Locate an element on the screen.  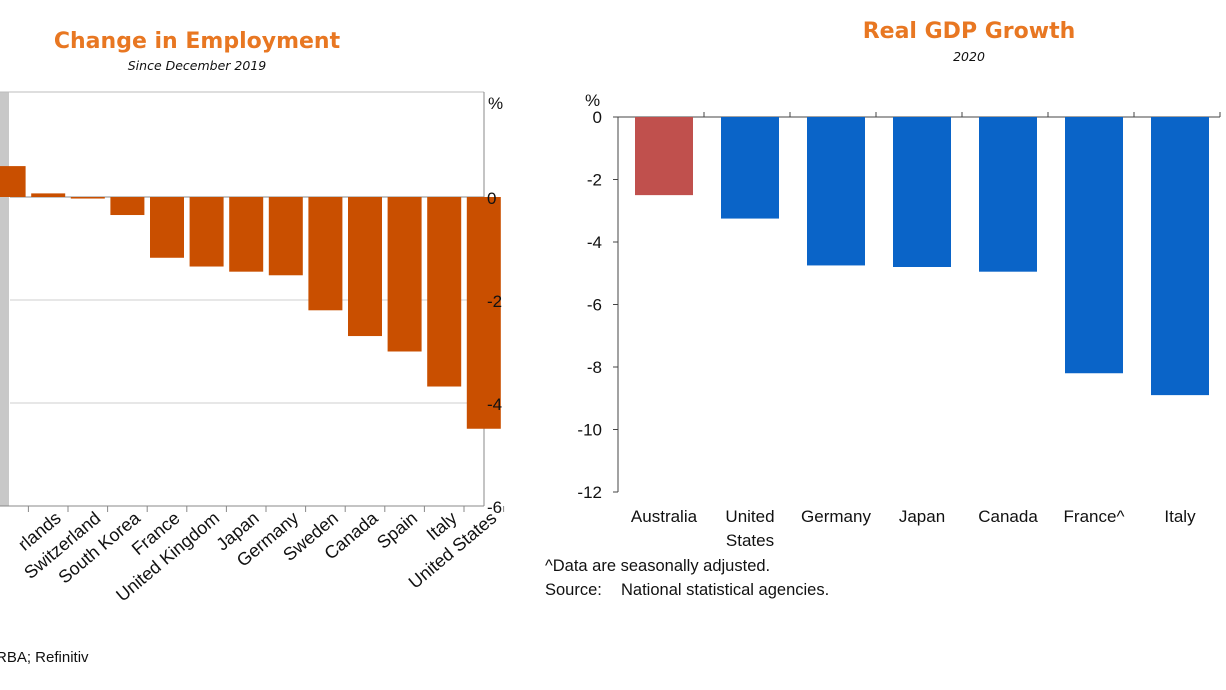
gdp-category-label: United is located at coordinates (749, 516).